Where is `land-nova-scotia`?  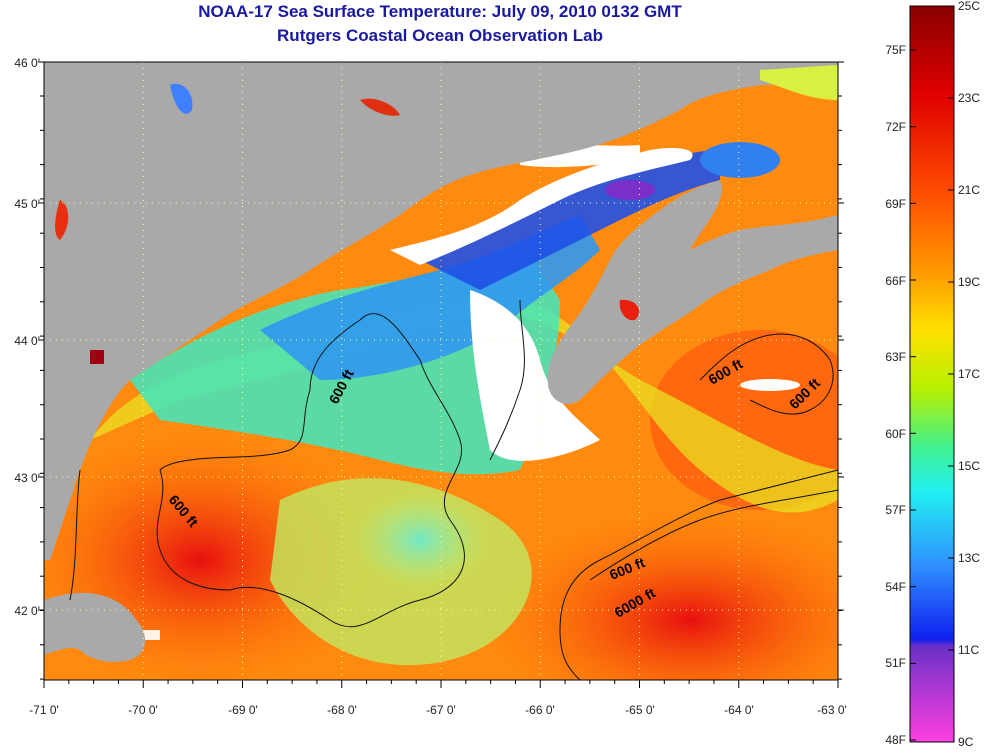
land-nova-scotia is located at coordinates (692, 292).